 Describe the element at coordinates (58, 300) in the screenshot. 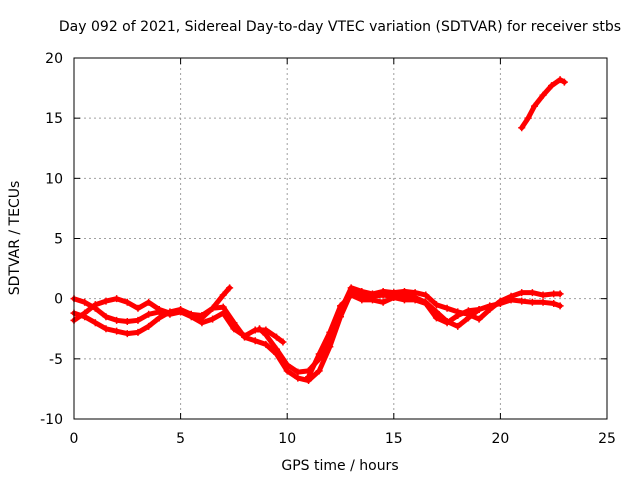

I see `y-tick-label: 0` at that location.